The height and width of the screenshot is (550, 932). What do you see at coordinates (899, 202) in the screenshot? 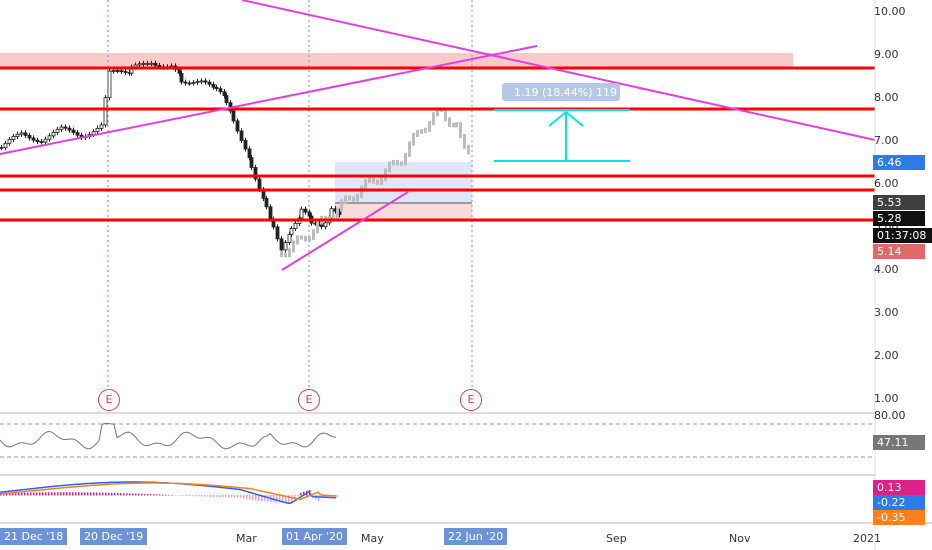
I see `price-tag-level-a: 5.53` at bounding box center [899, 202].